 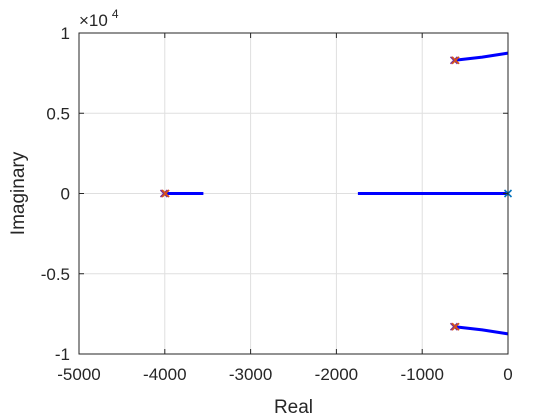 I want to click on x-tick-label: -4000, so click(x=164, y=374).